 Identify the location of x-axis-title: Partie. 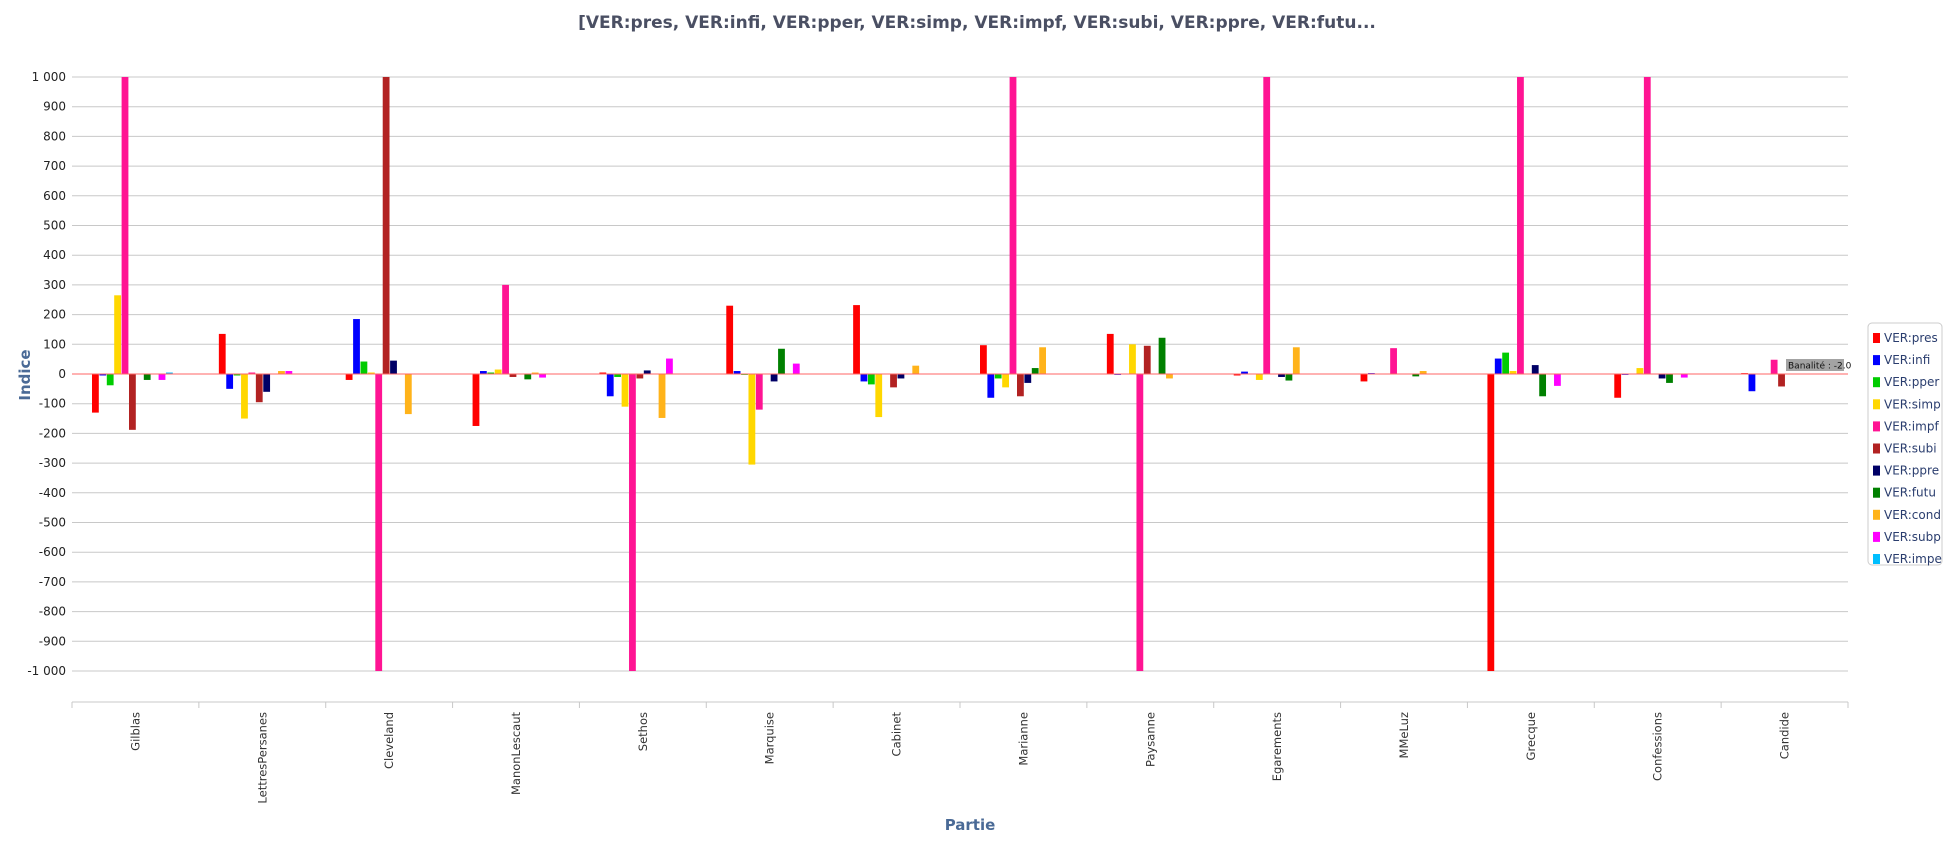
(970, 825).